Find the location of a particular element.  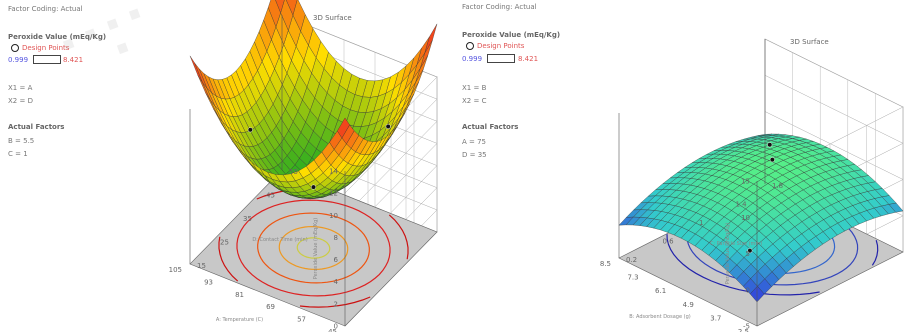

y-axis-label: C: Particle Size (mm) is located at coordinates (736, 244).